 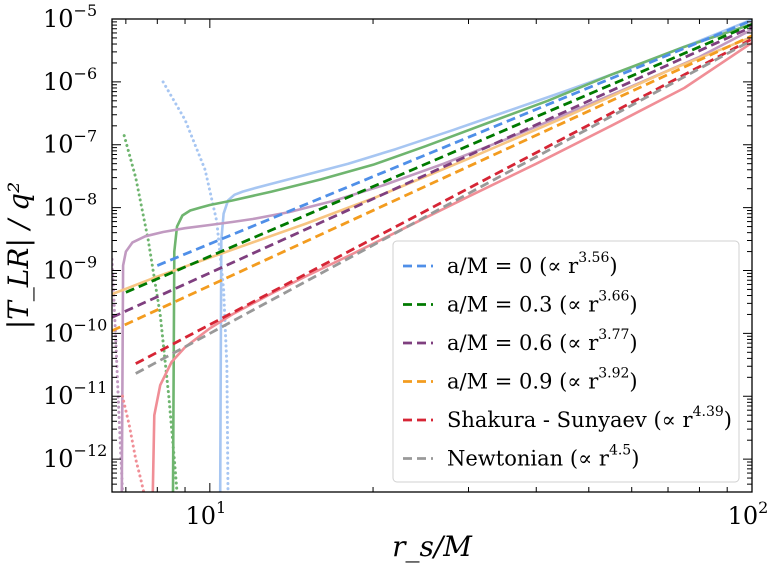 What do you see at coordinates (532, 264) in the screenshot?
I see `legend-label-0: a/M = 0 (∝ r3.56)` at bounding box center [532, 264].